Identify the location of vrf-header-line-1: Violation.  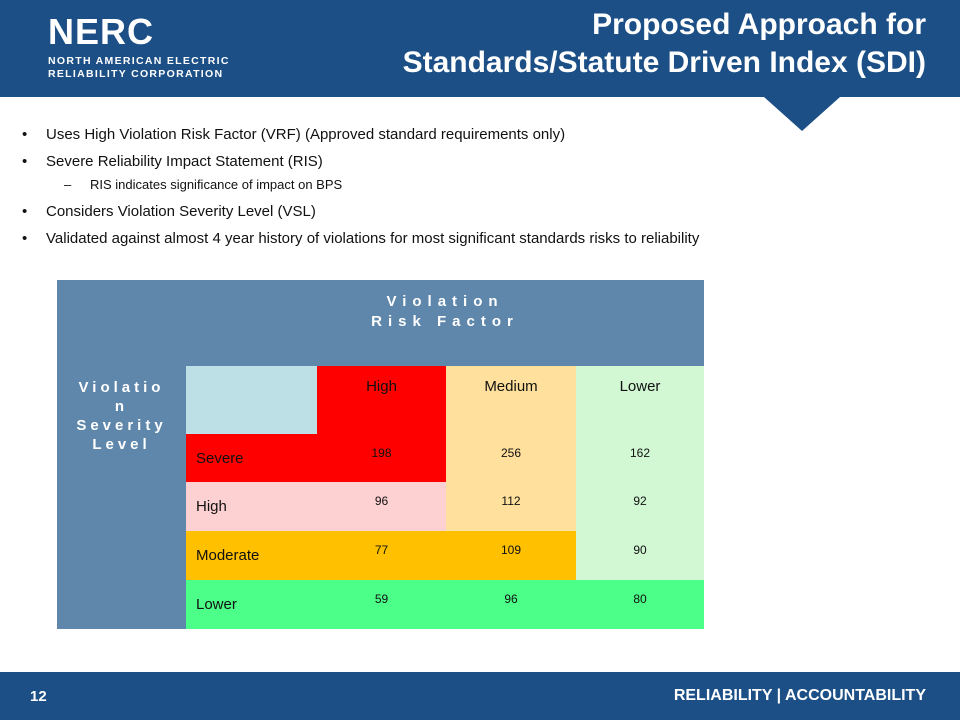
(445, 301).